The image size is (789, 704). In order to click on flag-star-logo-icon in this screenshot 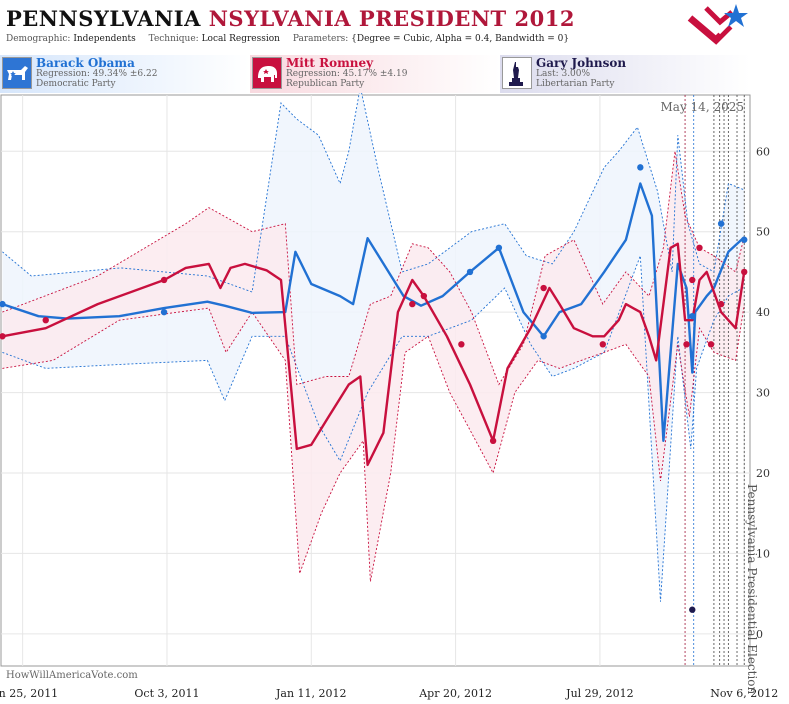, I will do `click(717, 24)`.